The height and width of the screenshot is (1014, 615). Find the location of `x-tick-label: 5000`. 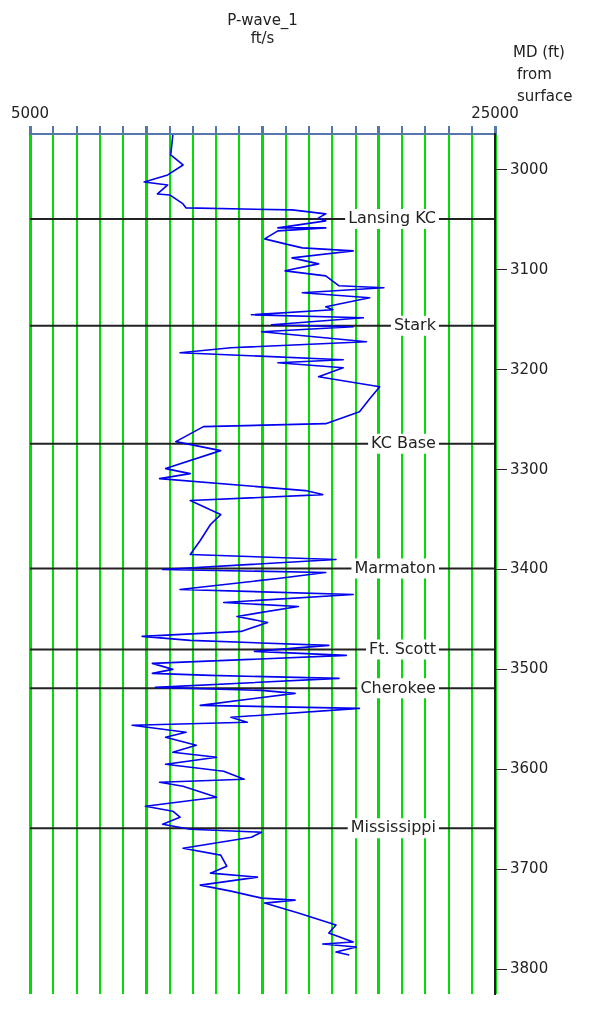

x-tick-label: 5000 is located at coordinates (30, 112).